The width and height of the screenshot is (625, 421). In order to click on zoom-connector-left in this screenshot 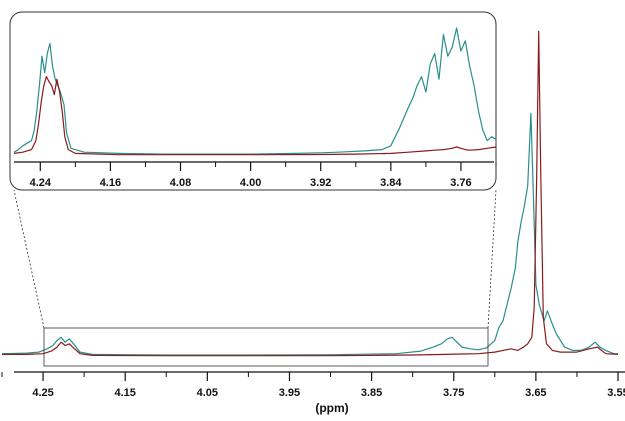, I will do `click(29, 259)`.